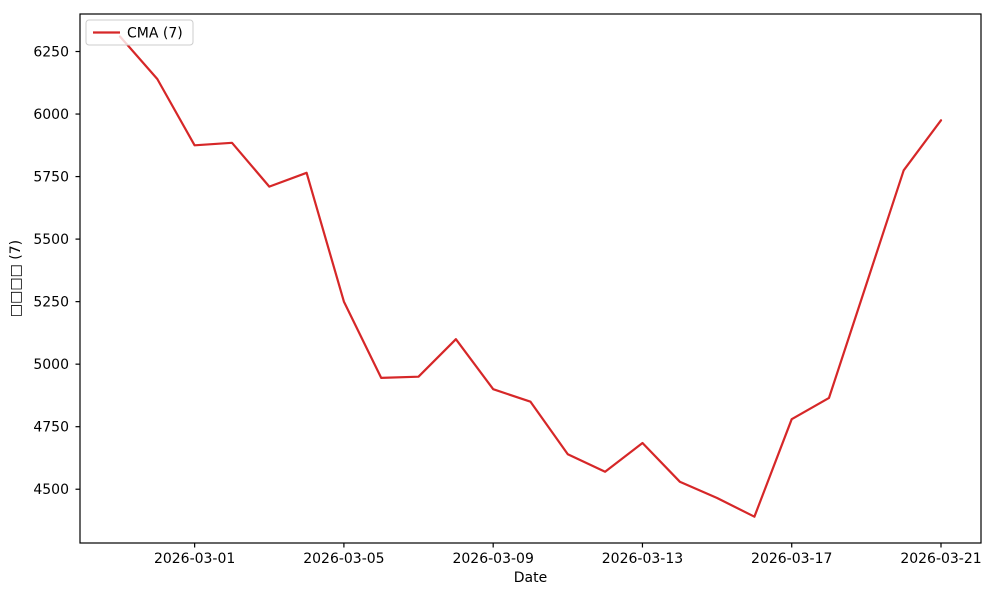 The image size is (1000, 600). What do you see at coordinates (51, 115) in the screenshot?
I see `y-tick-label: 6000` at bounding box center [51, 115].